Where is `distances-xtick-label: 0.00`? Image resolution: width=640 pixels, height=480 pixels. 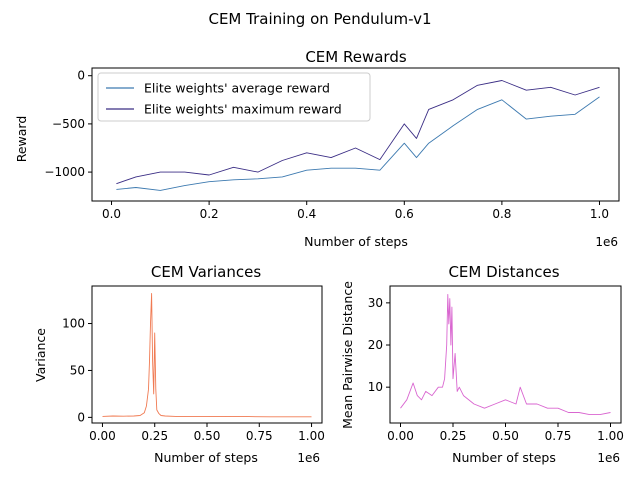 distances-xtick-label: 0.00 is located at coordinates (400, 436).